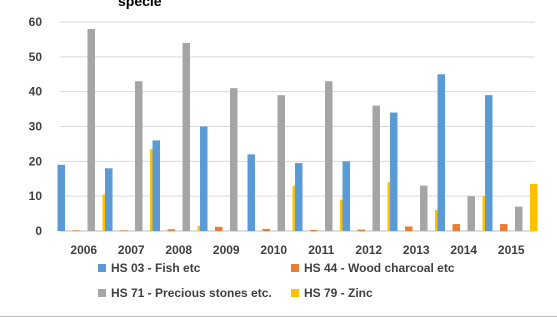 This screenshot has width=557, height=322. I want to click on bar-wood-charcoal-2011, so click(314, 230).